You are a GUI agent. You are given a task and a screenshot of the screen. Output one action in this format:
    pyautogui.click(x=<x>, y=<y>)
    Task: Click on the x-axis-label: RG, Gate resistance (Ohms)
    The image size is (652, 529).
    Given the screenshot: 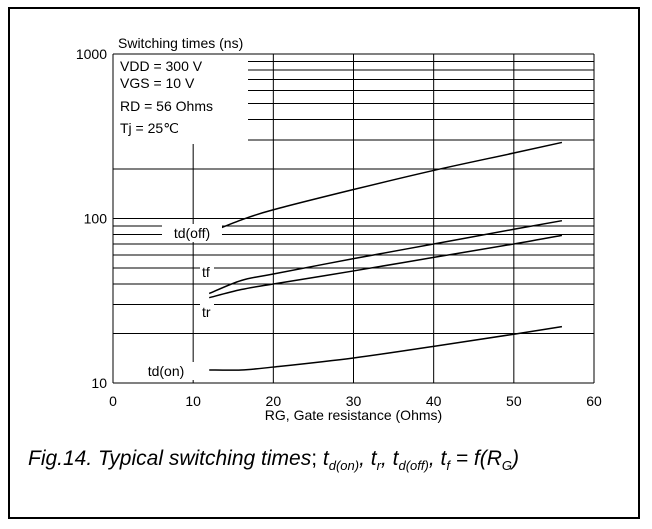 What is the action you would take?
    pyautogui.click(x=353, y=415)
    